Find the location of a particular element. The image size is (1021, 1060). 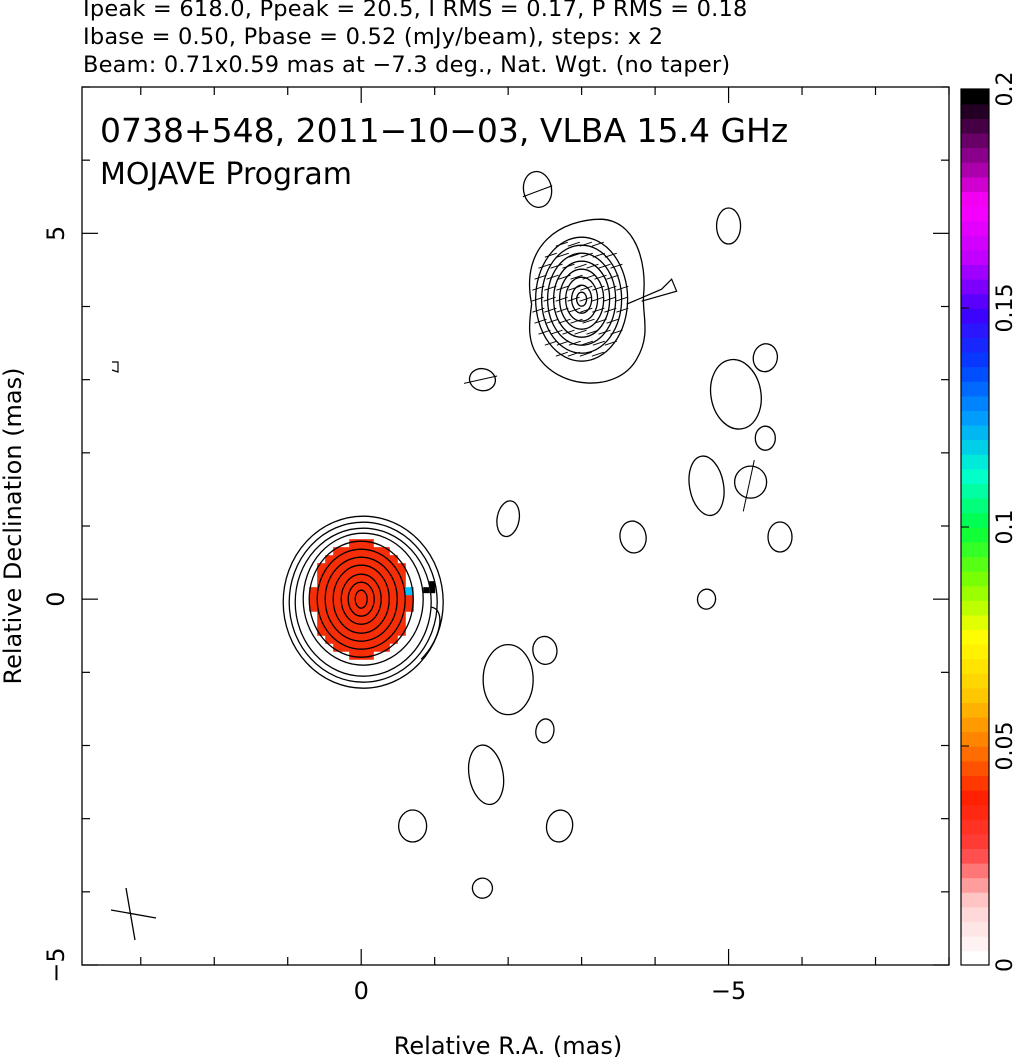

beam-minor-axis is located at coordinates (133, 914).